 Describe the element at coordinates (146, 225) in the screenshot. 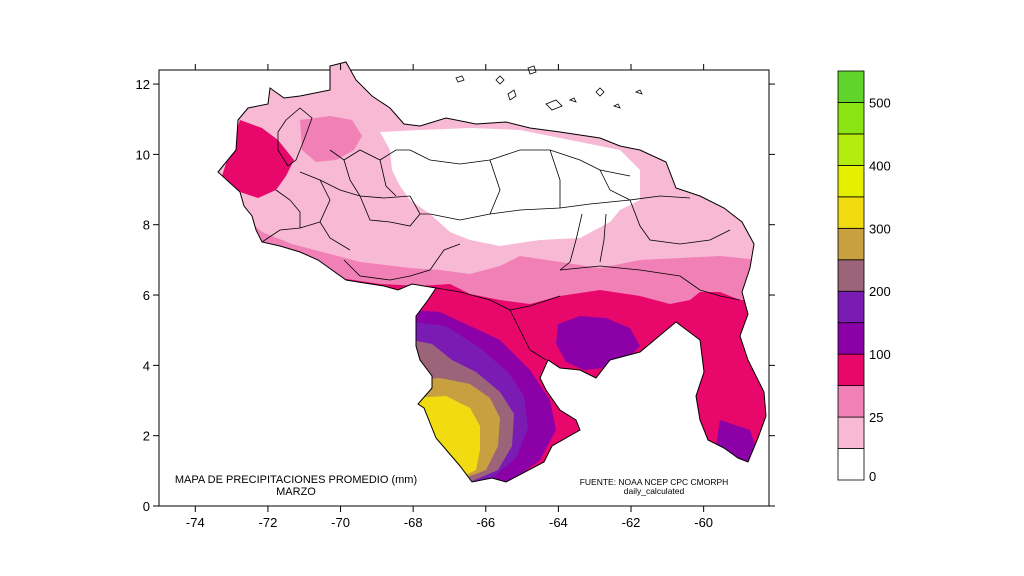

I see `y-tick-label: 8` at that location.